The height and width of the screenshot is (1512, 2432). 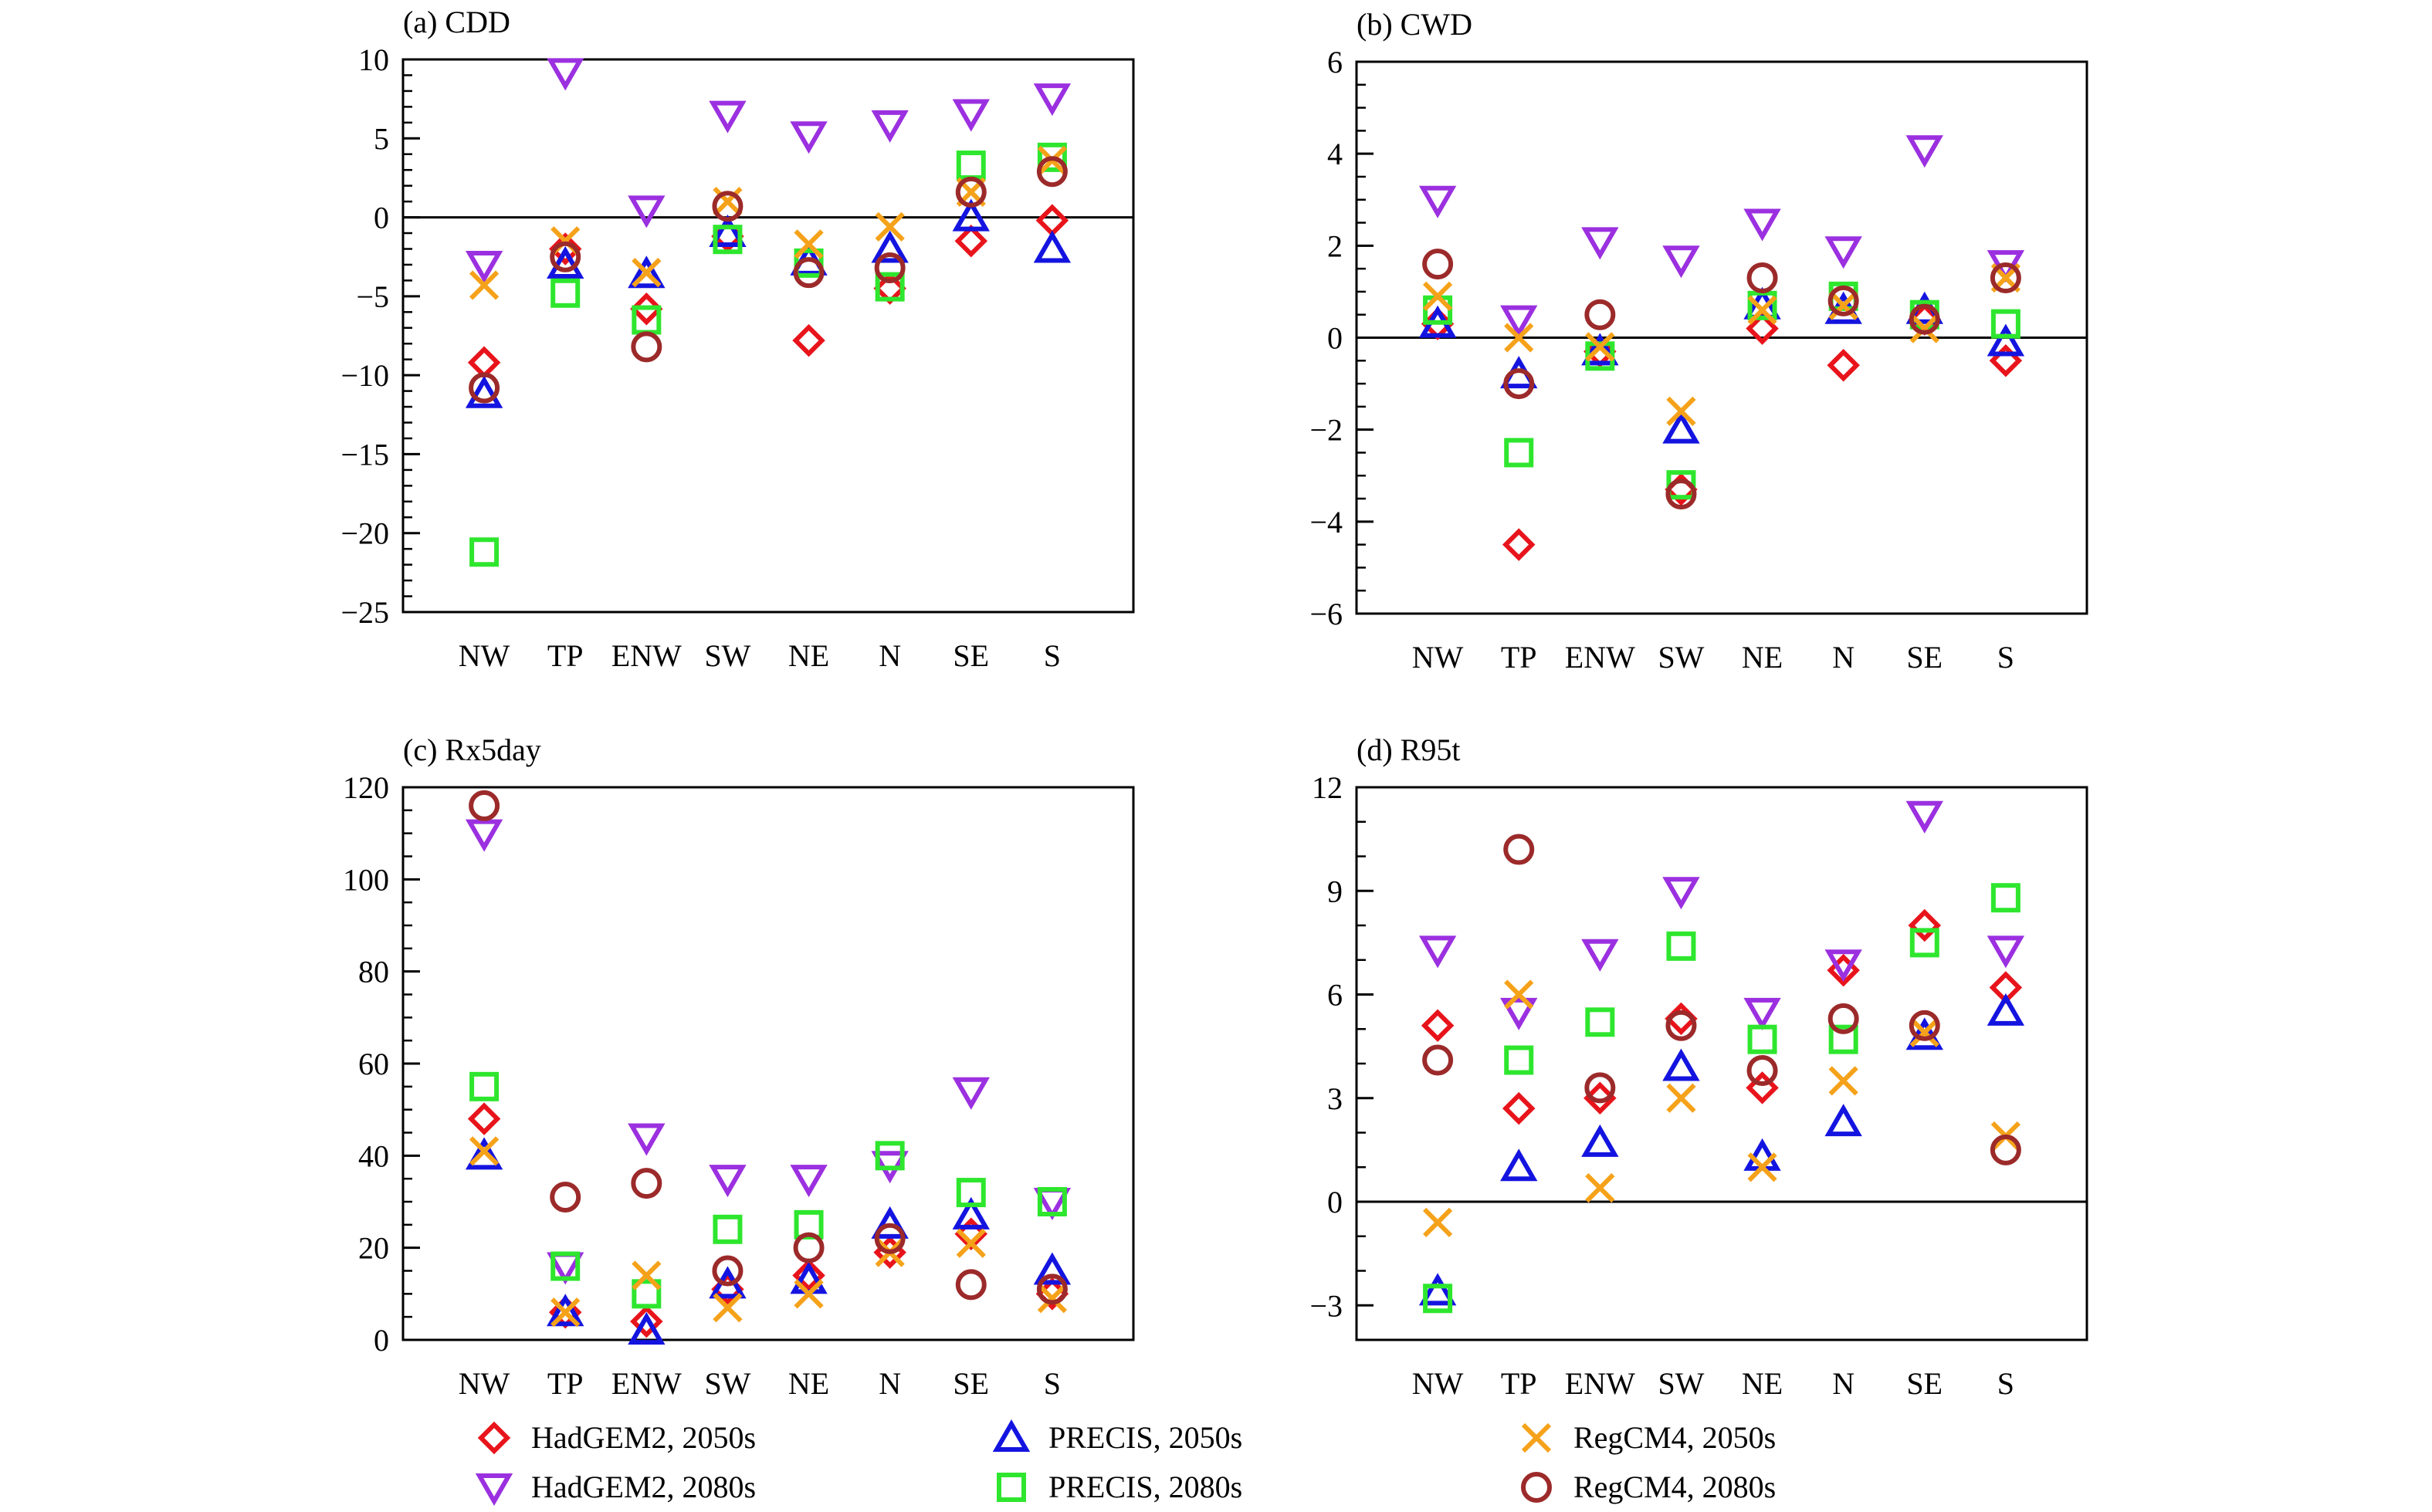 What do you see at coordinates (971, 1193) in the screenshot?
I see `marker-pre2080-se` at bounding box center [971, 1193].